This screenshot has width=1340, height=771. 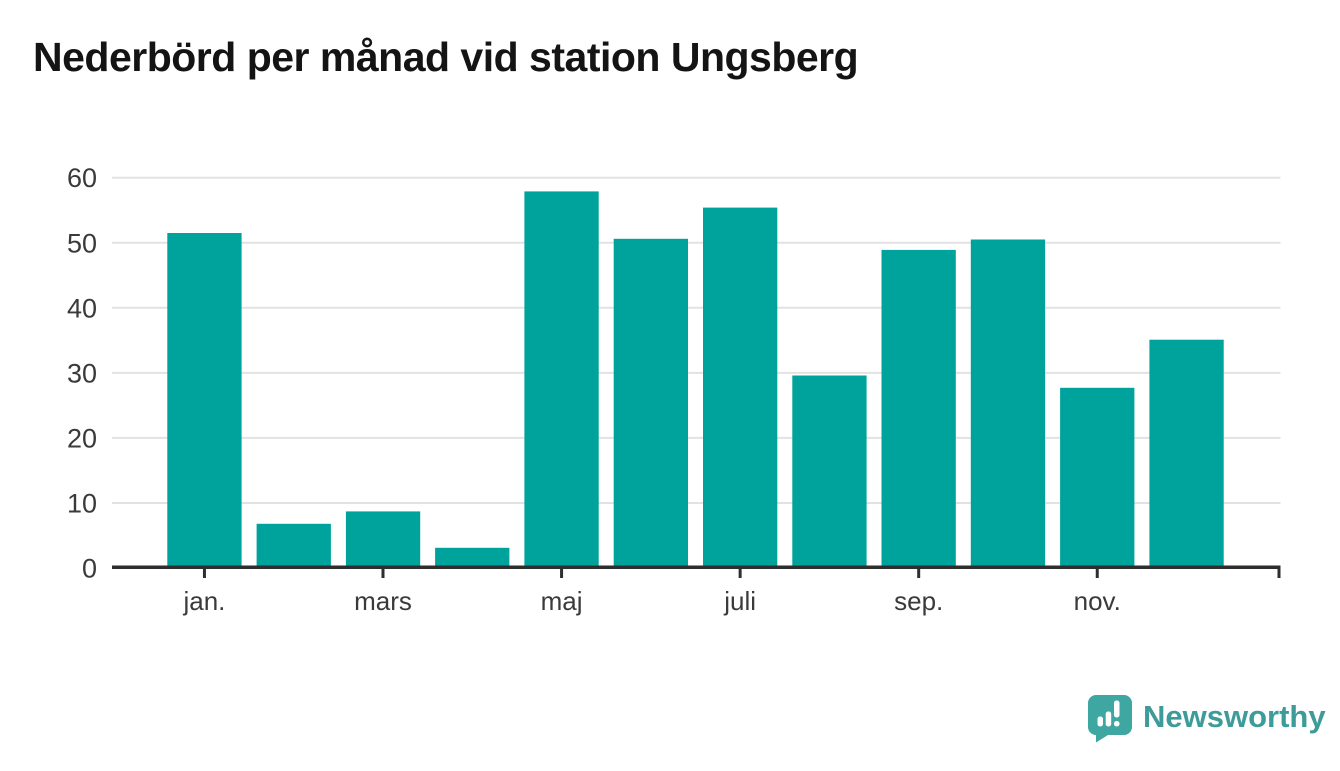 I want to click on y-tick-label: 60, so click(x=82, y=178).